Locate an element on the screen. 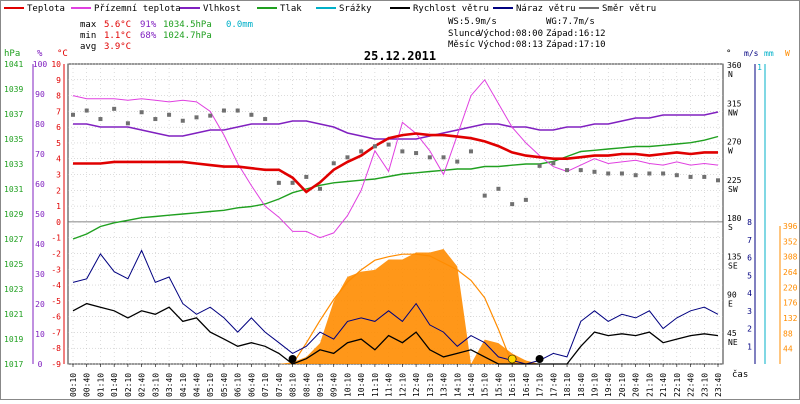 Image resolution: width=800 pixels, height=404 pixels. temperature-tick-0: 10 is located at coordinates (56, 64).